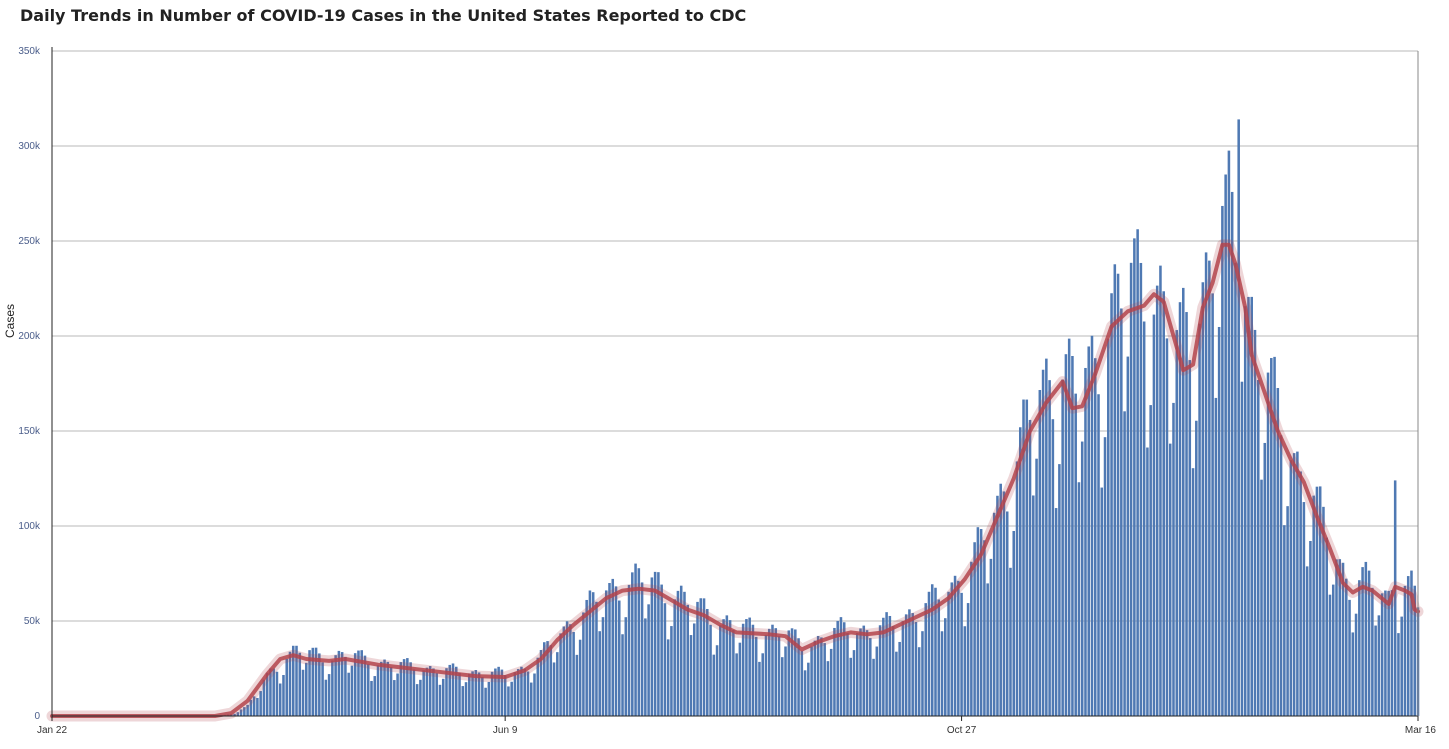  What do you see at coordinates (10, 321) in the screenshot?
I see `y-axis-title: Cases` at bounding box center [10, 321].